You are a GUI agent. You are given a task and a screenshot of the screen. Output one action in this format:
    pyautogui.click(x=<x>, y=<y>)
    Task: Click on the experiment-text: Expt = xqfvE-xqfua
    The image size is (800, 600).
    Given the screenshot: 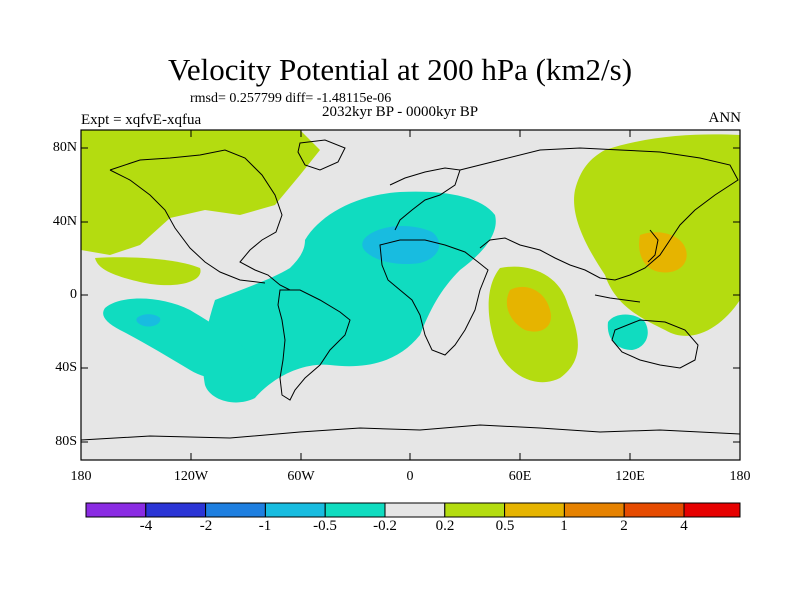 What is the action you would take?
    pyautogui.click(x=141, y=120)
    